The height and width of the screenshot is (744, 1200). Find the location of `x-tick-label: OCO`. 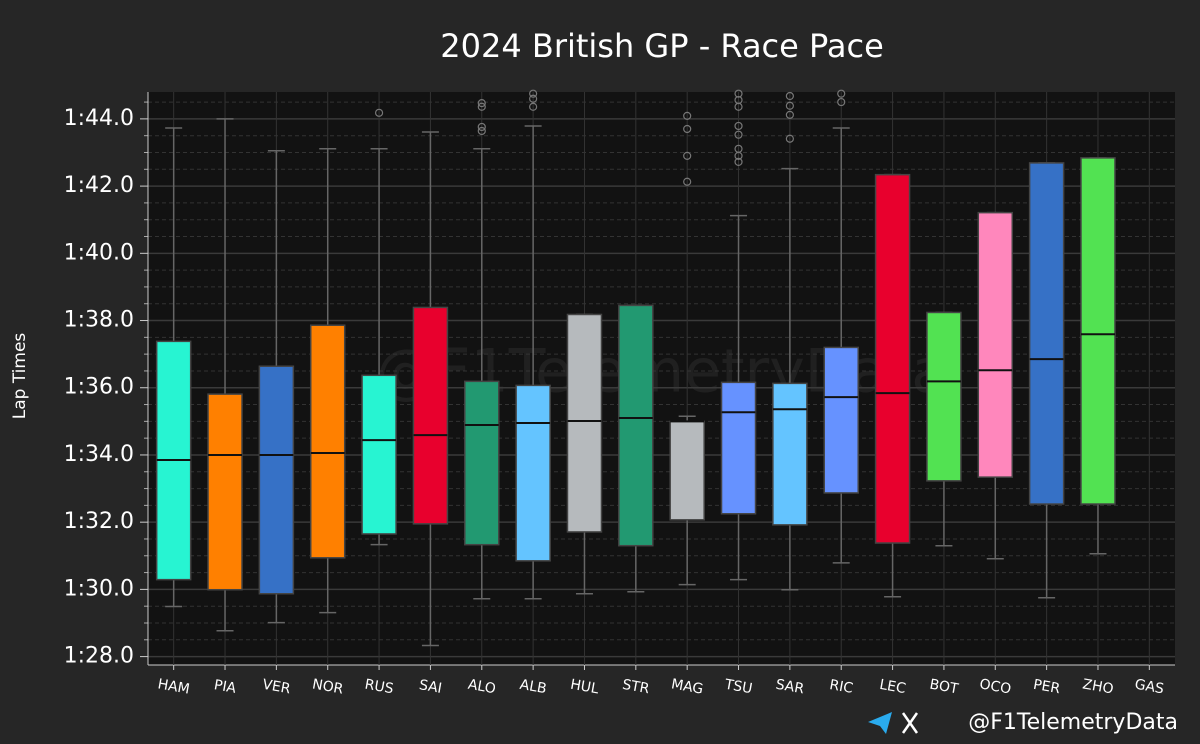

x-tick-label: OCO is located at coordinates (995, 686).